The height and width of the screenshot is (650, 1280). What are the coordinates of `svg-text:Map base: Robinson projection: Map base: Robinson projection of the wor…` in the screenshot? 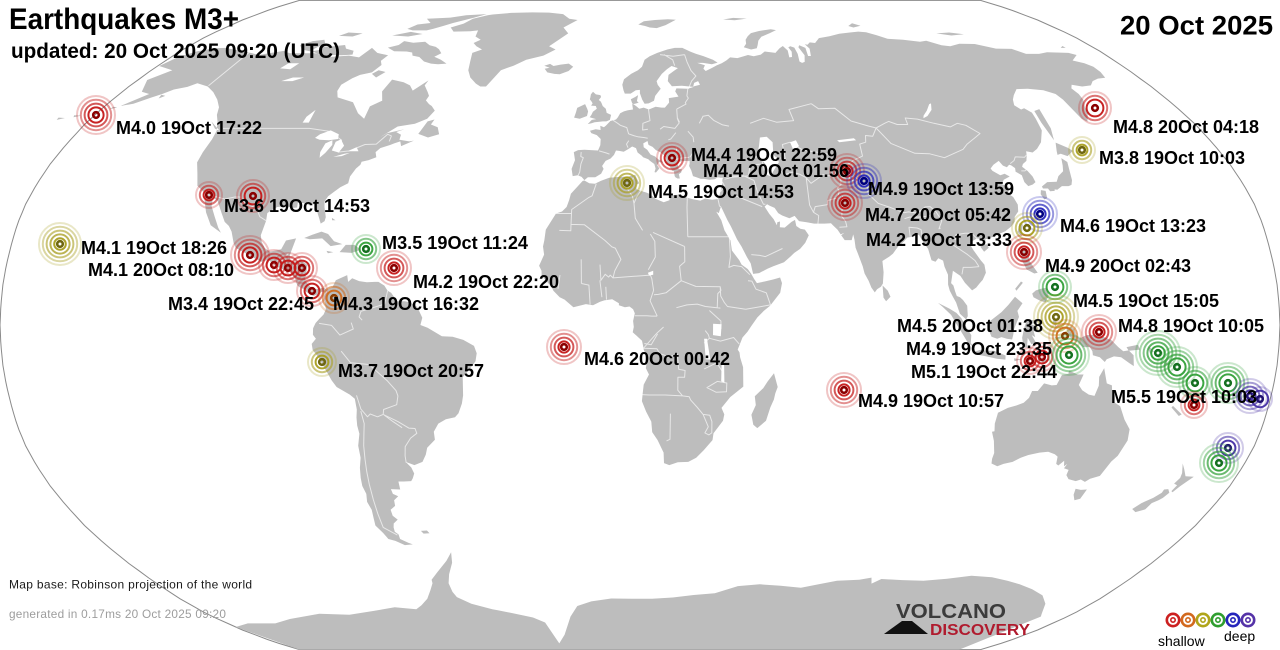 It's located at (130, 585).